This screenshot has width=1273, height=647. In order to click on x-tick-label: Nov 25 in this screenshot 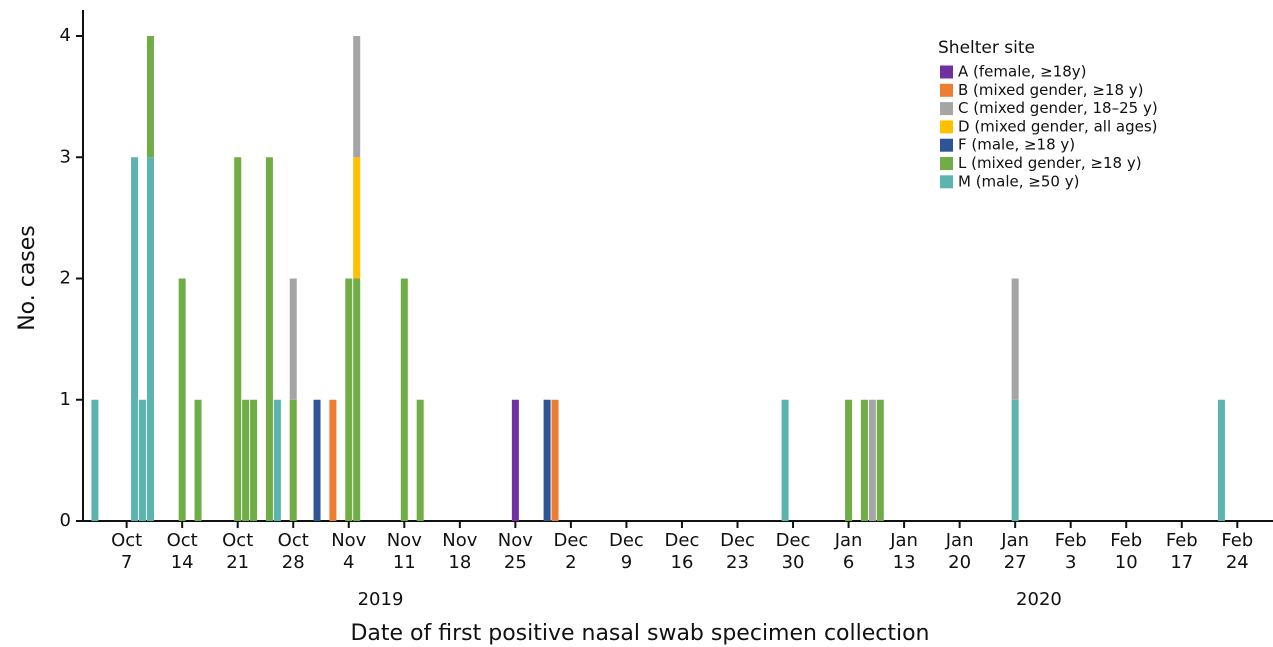, I will do `click(515, 551)`.